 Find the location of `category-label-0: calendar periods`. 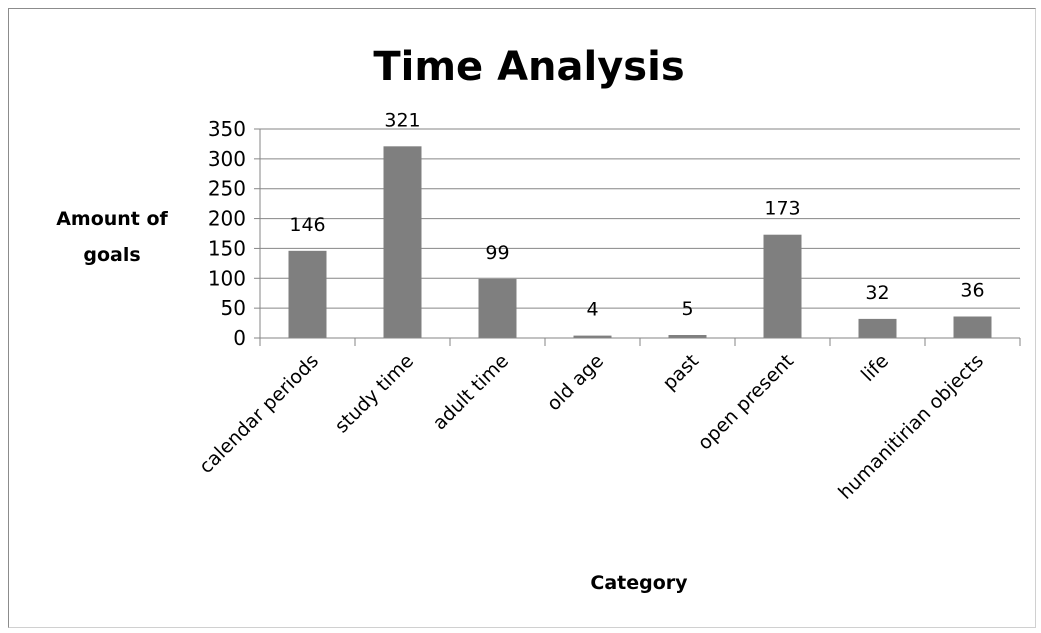

category-label-0: calendar periods is located at coordinates (259, 414).